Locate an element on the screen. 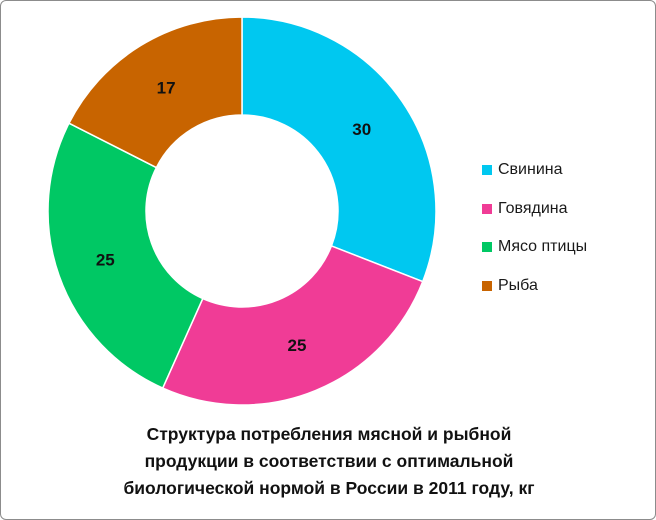  data-label-poultry: 25 is located at coordinates (105, 259).